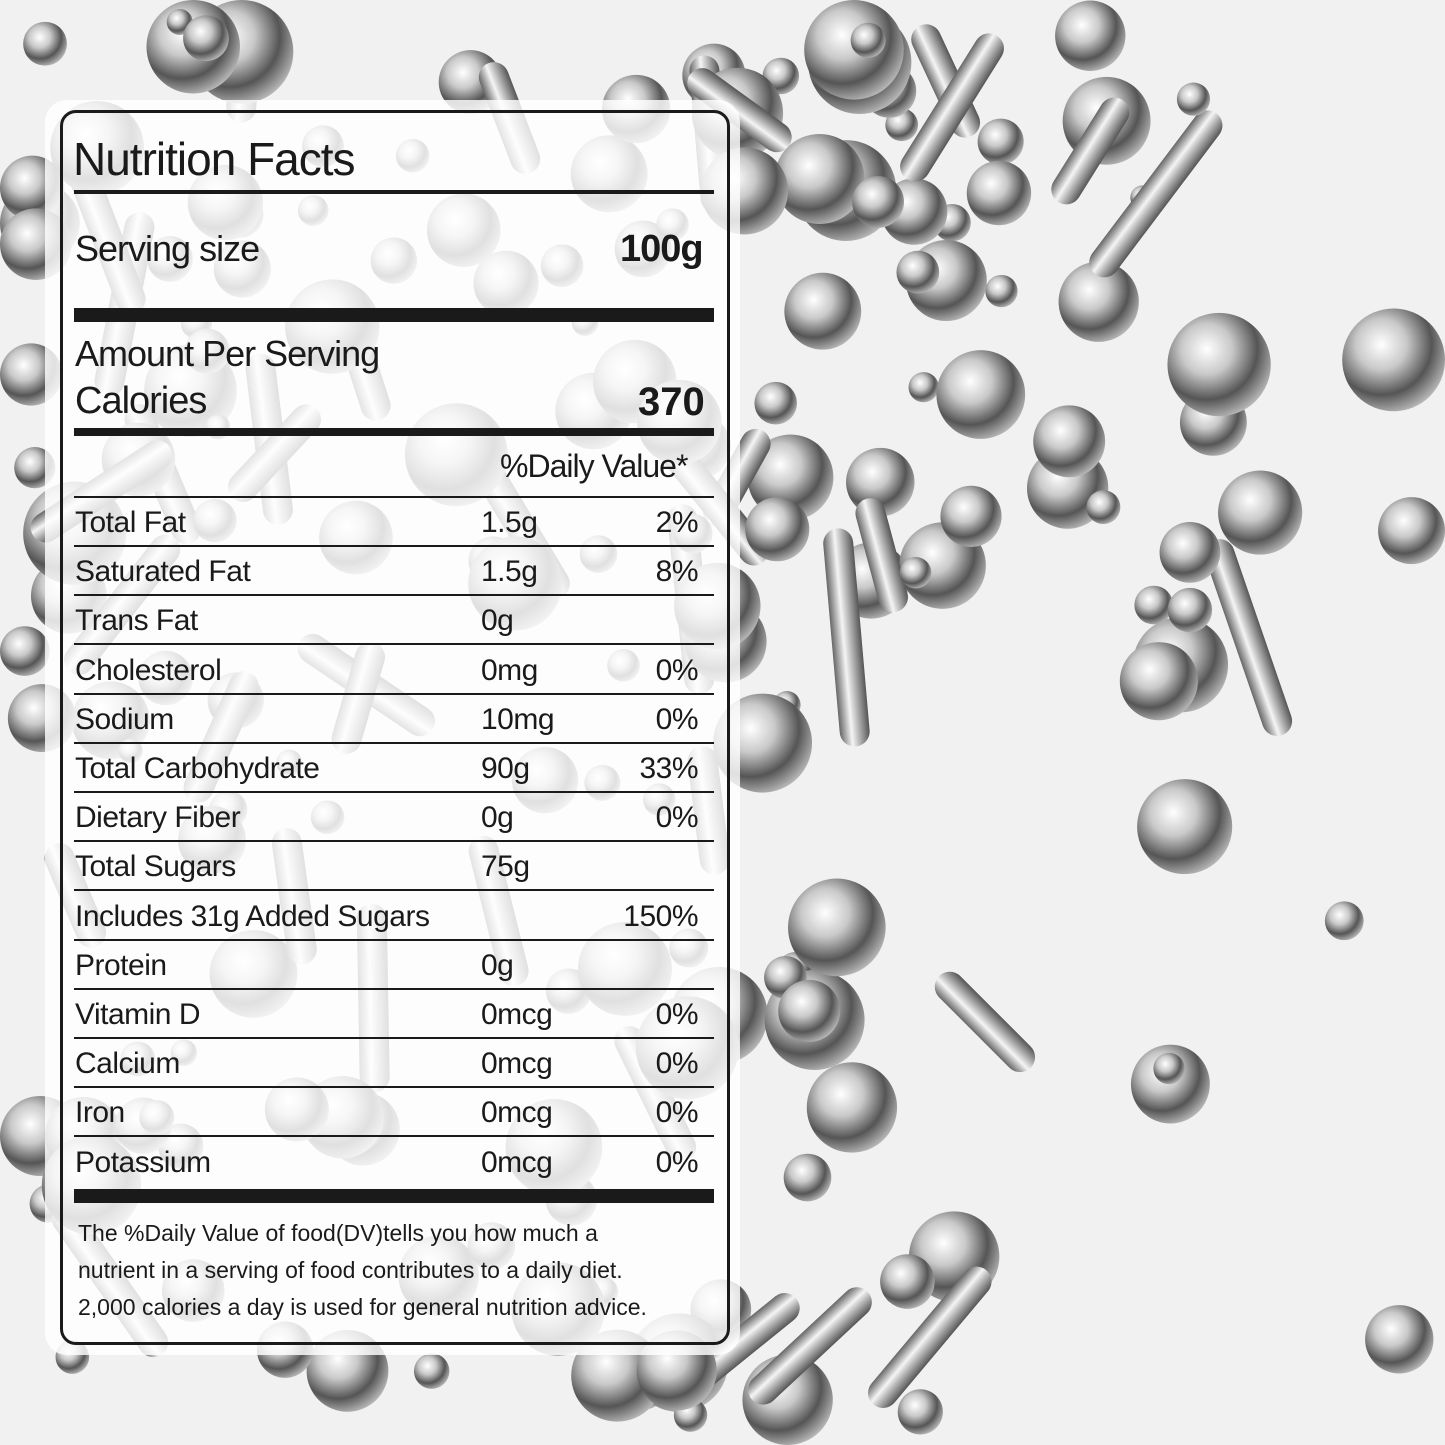 The width and height of the screenshot is (1445, 1445). Describe the element at coordinates (677, 572) in the screenshot. I see `nutrient-daily-value: 8%` at that location.